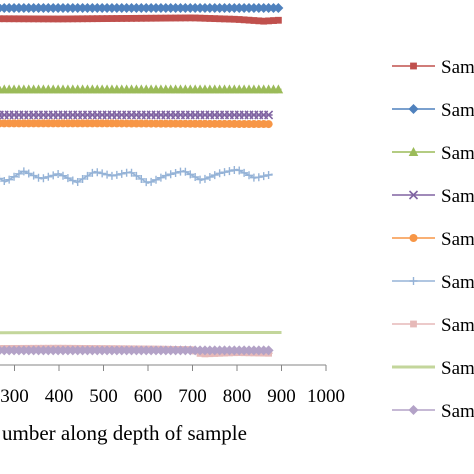 This screenshot has height=474, width=474. Describe the element at coordinates (59, 396) in the screenshot. I see `x-tick-label: 400` at that location.